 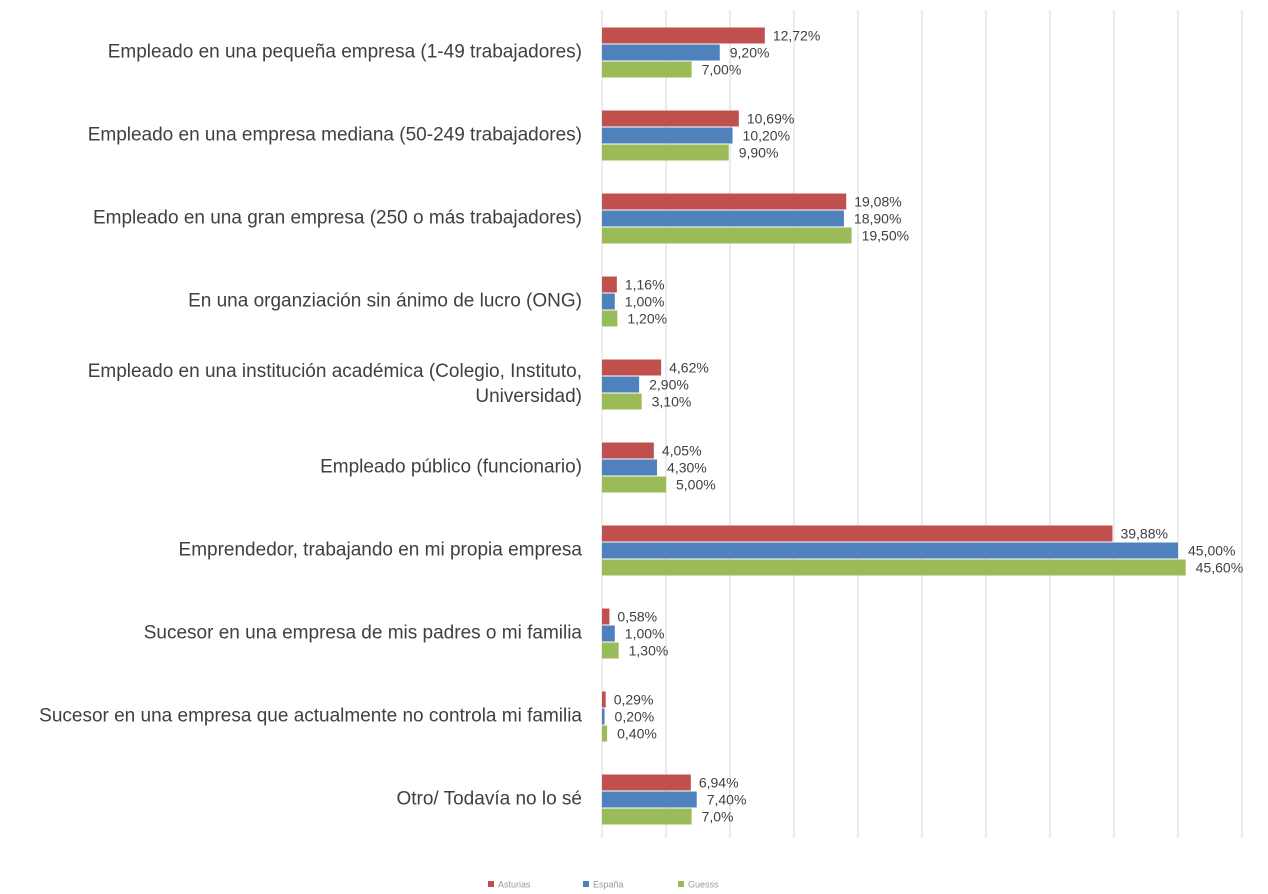 What do you see at coordinates (687, 468) in the screenshot?
I see `value-label: 4,30%` at bounding box center [687, 468].